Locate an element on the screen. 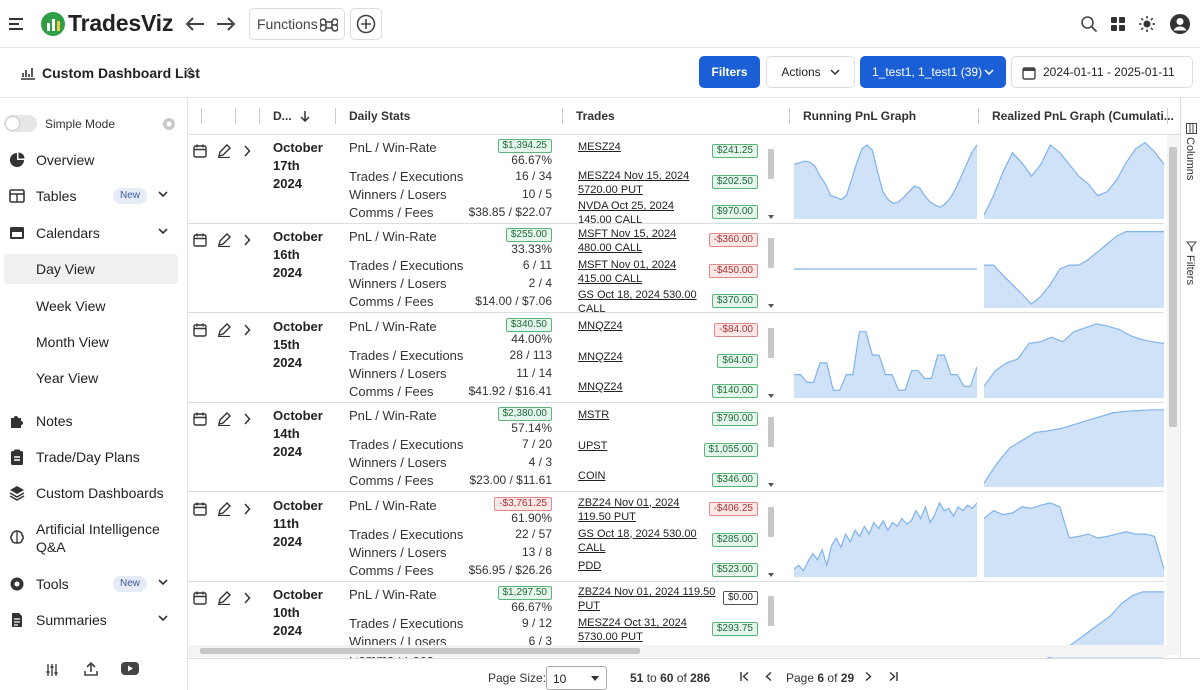  filters-button: Filters is located at coordinates (729, 72).